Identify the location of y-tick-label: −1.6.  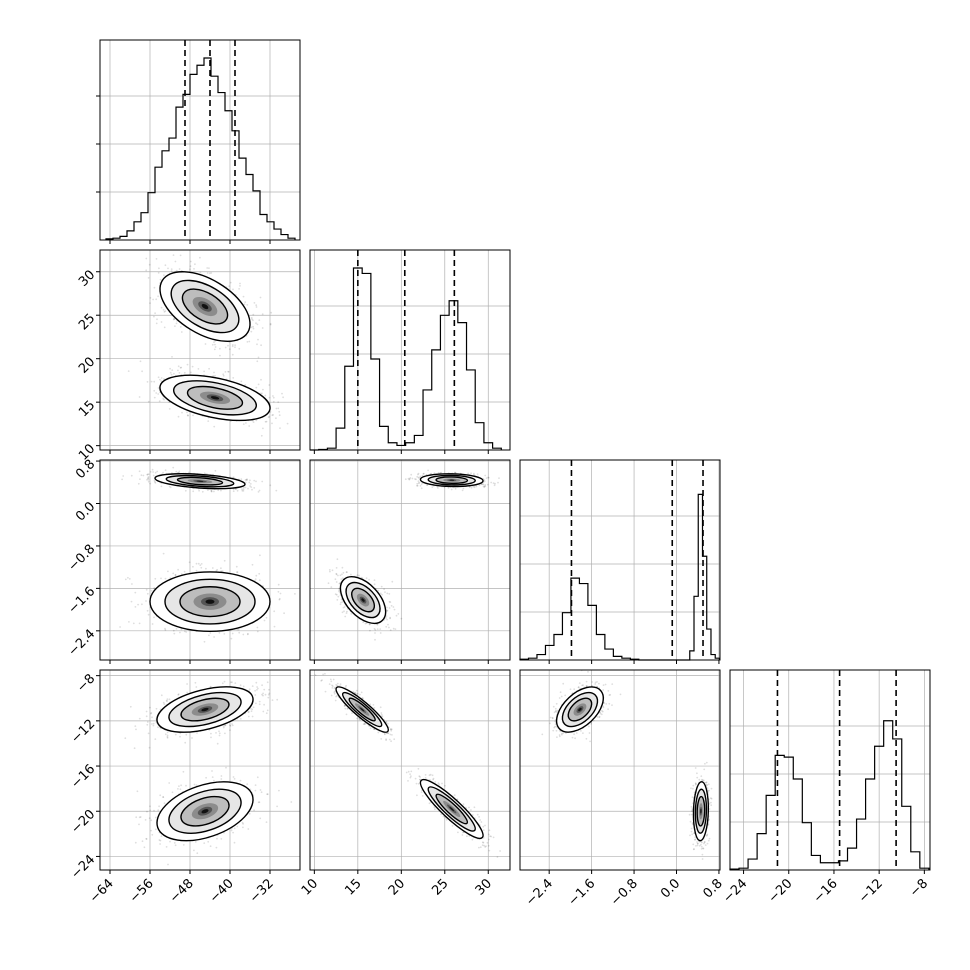
(81, 600).